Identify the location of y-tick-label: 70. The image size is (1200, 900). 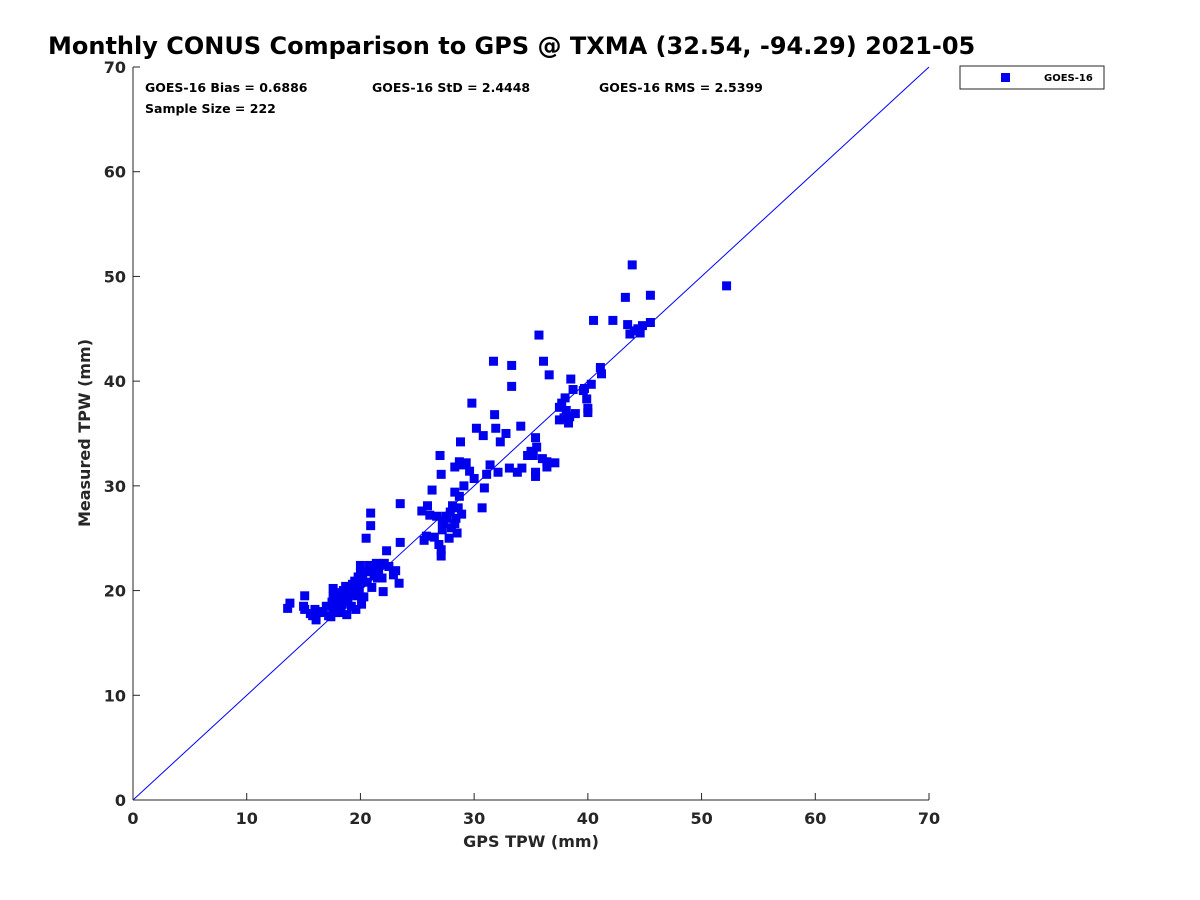
(115, 67).